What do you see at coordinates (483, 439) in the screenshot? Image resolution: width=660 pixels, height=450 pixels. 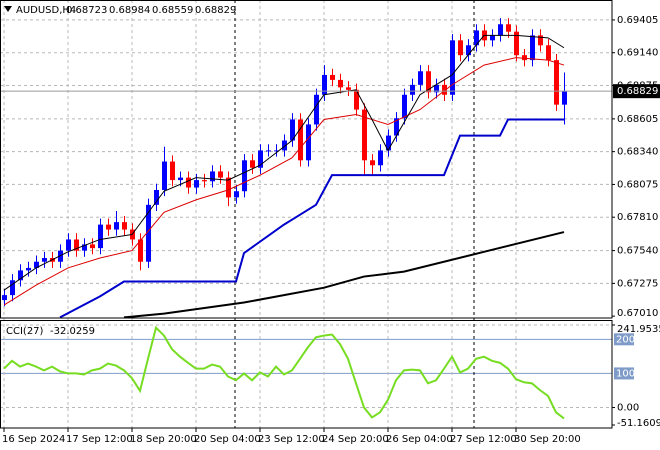 I see `x-tick-label: 27 Sep 12:00` at bounding box center [483, 439].